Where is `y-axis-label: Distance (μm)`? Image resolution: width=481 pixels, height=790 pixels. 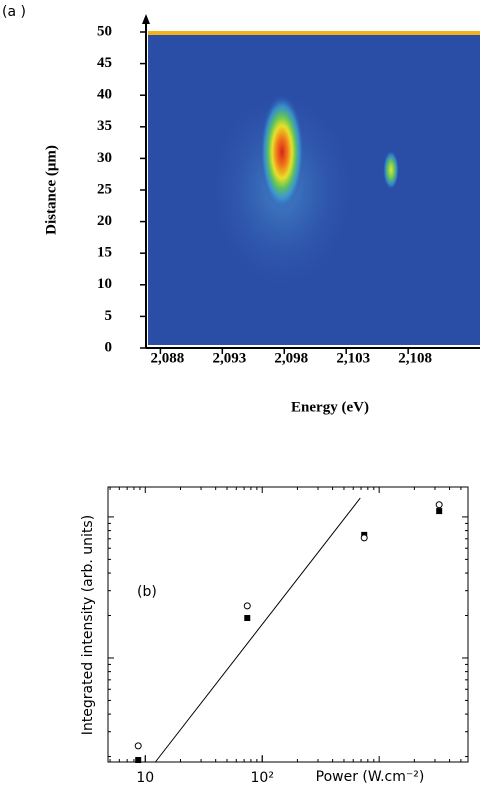 y-axis-label: Distance (μm) is located at coordinates (51, 190).